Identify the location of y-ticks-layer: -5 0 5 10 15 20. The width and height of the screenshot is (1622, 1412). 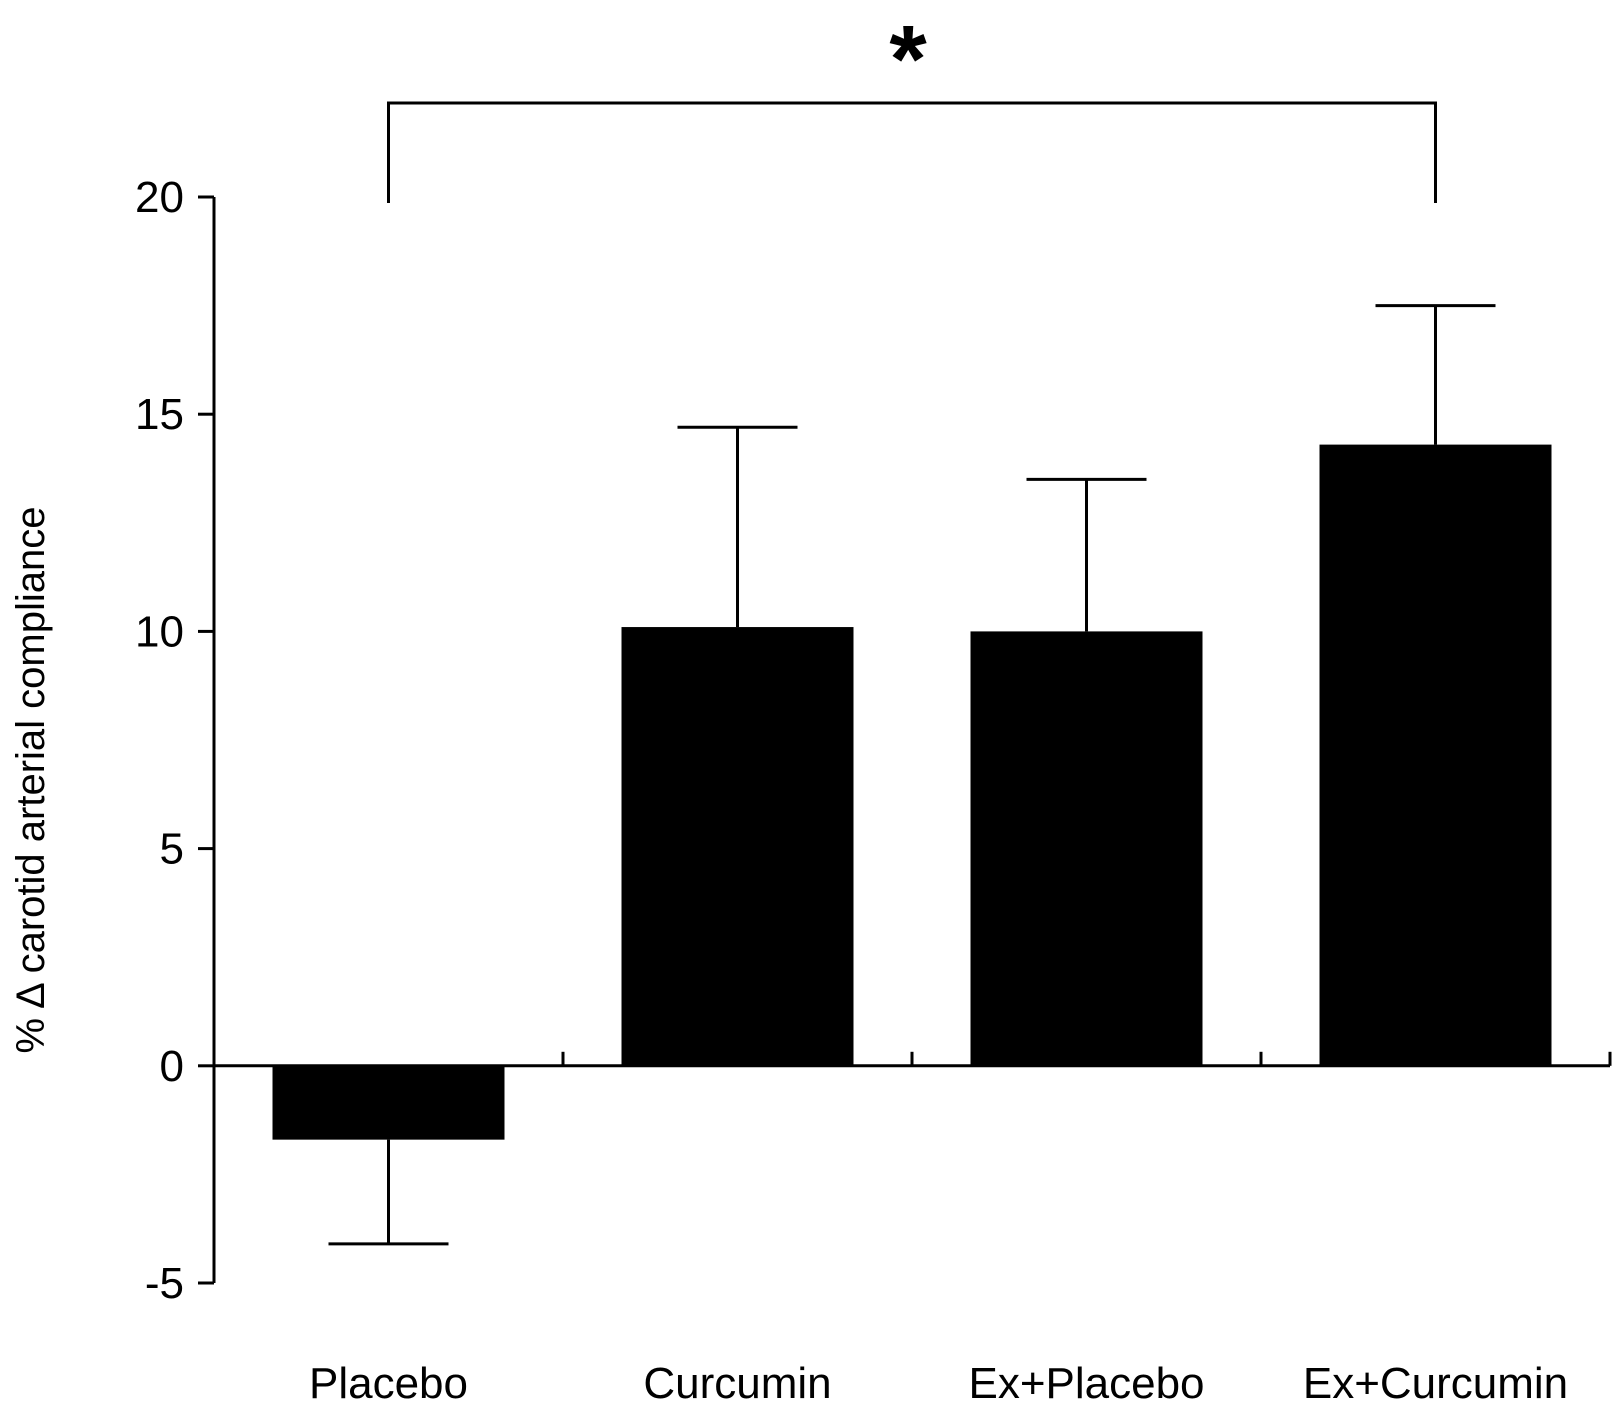
(174, 740).